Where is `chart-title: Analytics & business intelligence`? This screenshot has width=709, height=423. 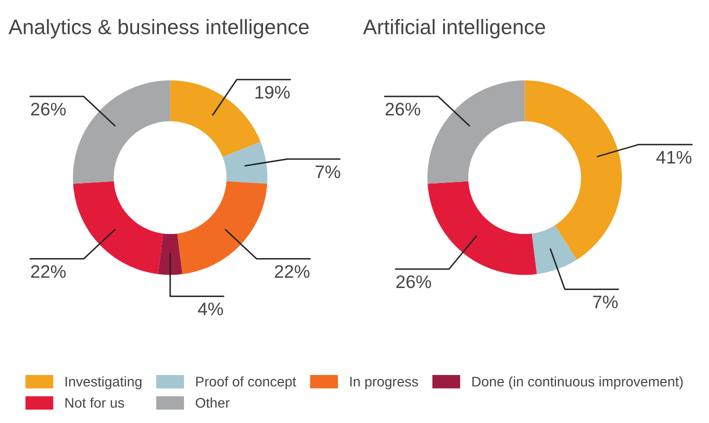
chart-title: Analytics & business intelligence is located at coordinates (158, 28).